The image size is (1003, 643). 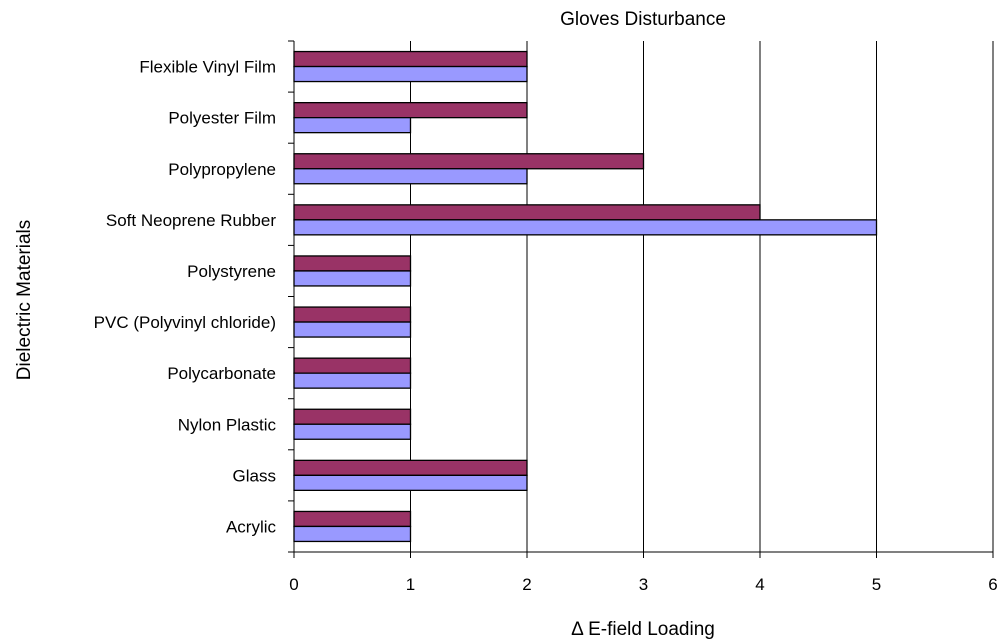 I want to click on x-tick-label: 0, so click(x=293, y=584).